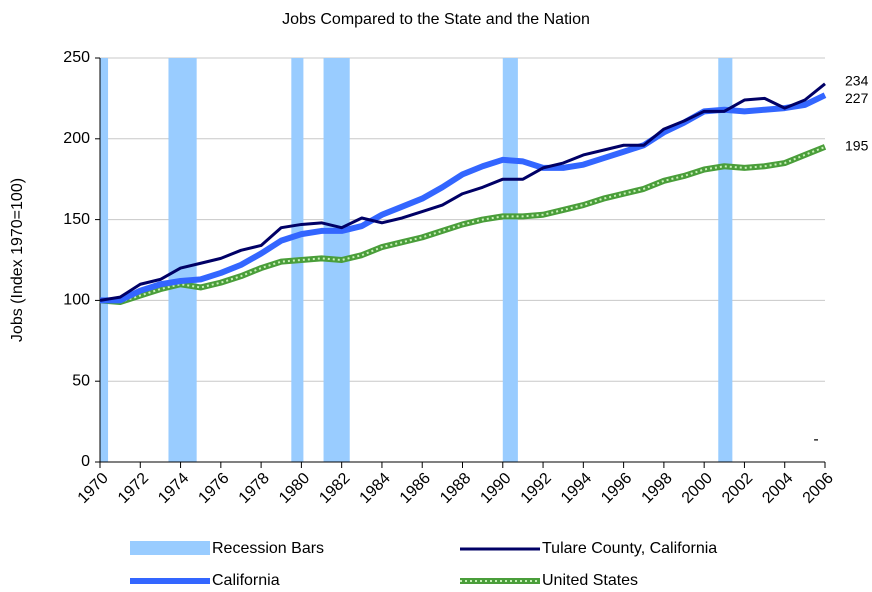 The image size is (872, 592). Describe the element at coordinates (76, 57) in the screenshot. I see `y-tick-label: 250` at that location.